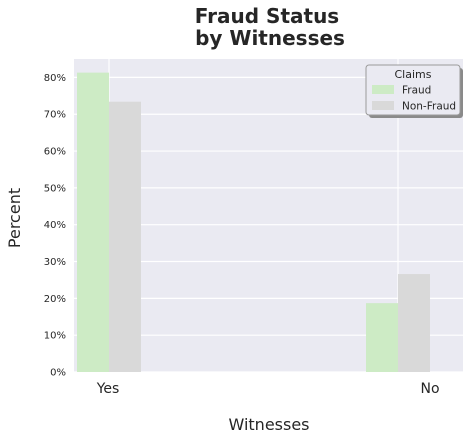 The height and width of the screenshot is (439, 470). I want to click on bar-fraud-yes, so click(93, 222).